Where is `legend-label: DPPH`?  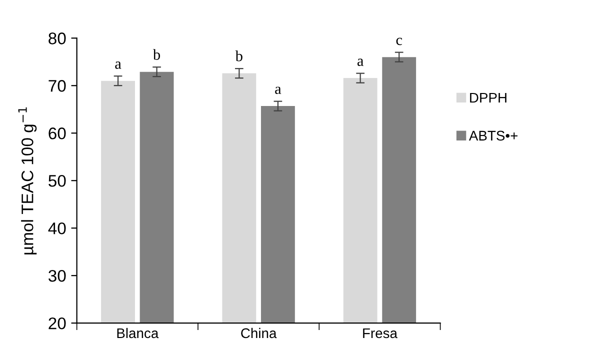
legend-label: DPPH is located at coordinates (488, 97).